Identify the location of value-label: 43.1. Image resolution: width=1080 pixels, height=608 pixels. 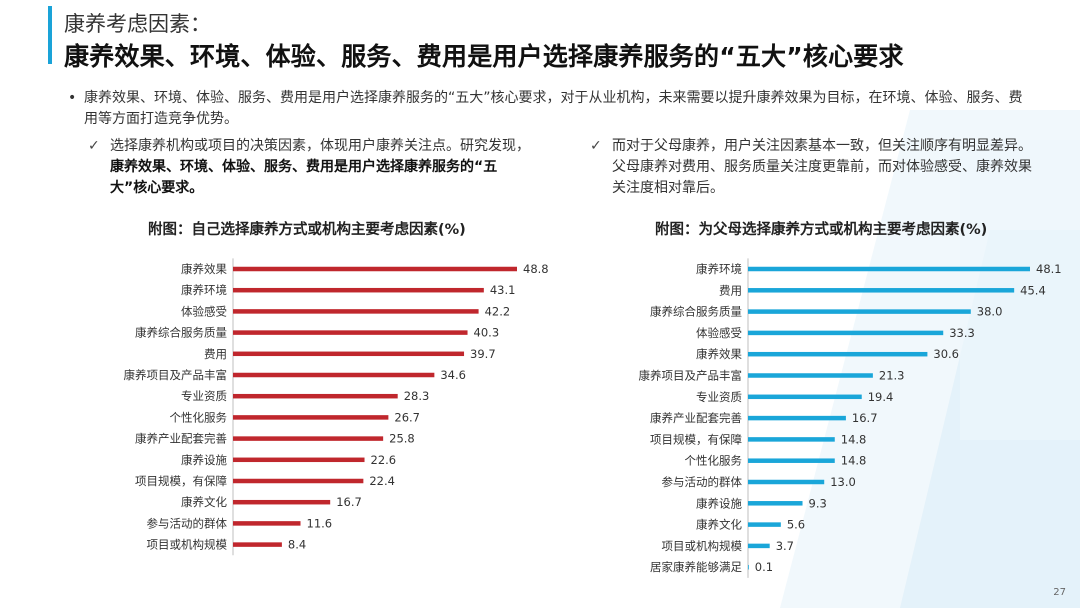
(503, 290).